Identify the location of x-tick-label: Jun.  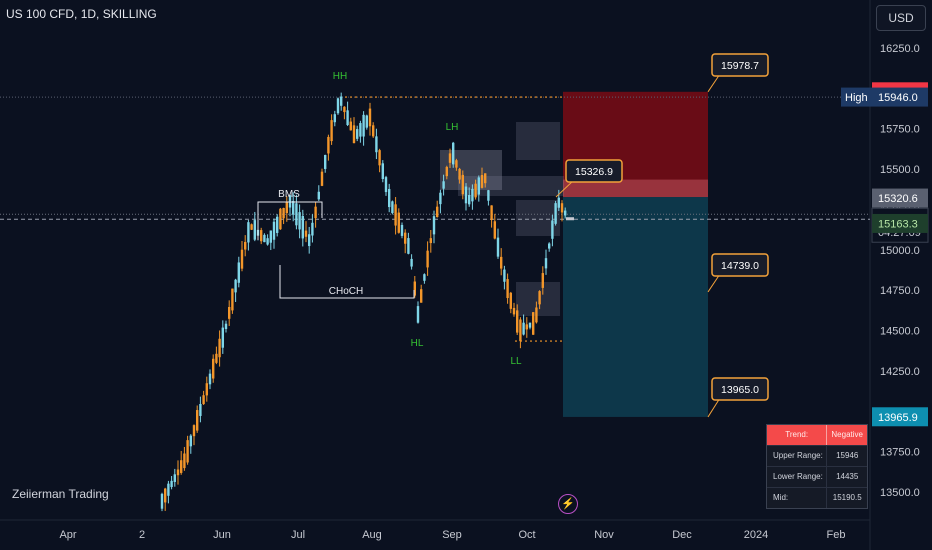
(222, 535).